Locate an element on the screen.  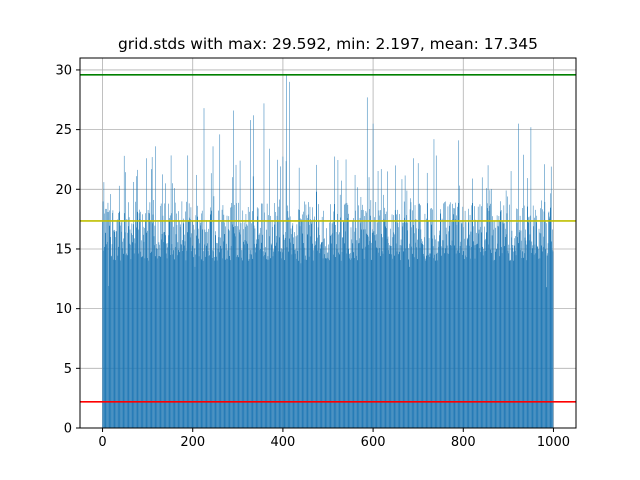
x-tick-label: 600 is located at coordinates (373, 442).